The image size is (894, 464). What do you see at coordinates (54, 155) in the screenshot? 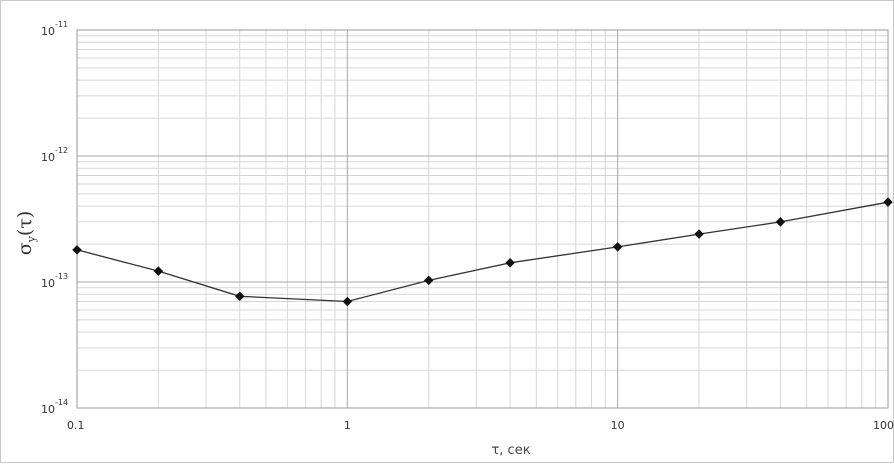
I see `y-tick-label: 10-12` at bounding box center [54, 155].